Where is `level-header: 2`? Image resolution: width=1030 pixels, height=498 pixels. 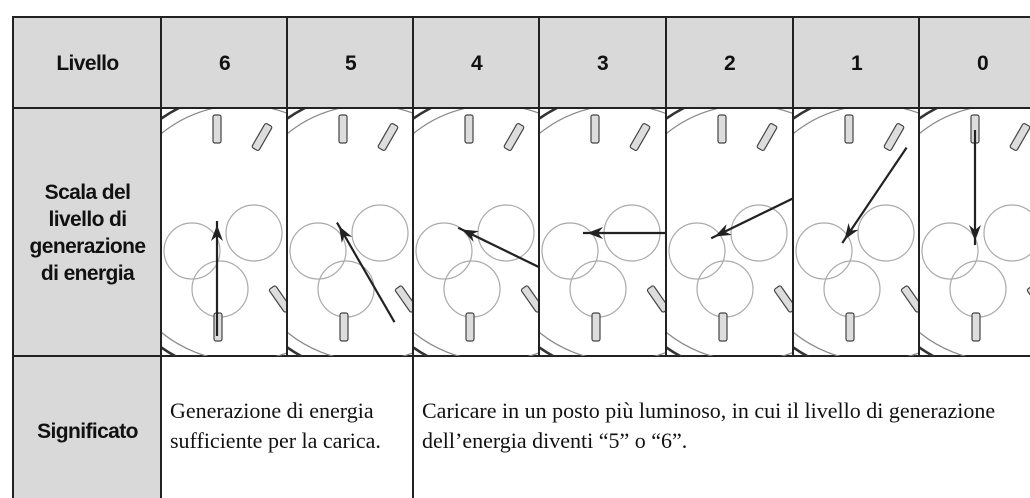 level-header: 2 is located at coordinates (728, 62).